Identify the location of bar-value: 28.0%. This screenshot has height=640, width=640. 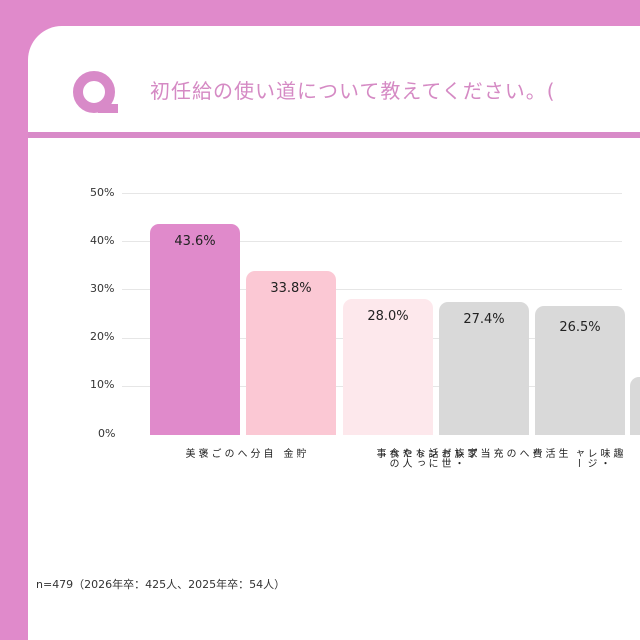
(388, 316).